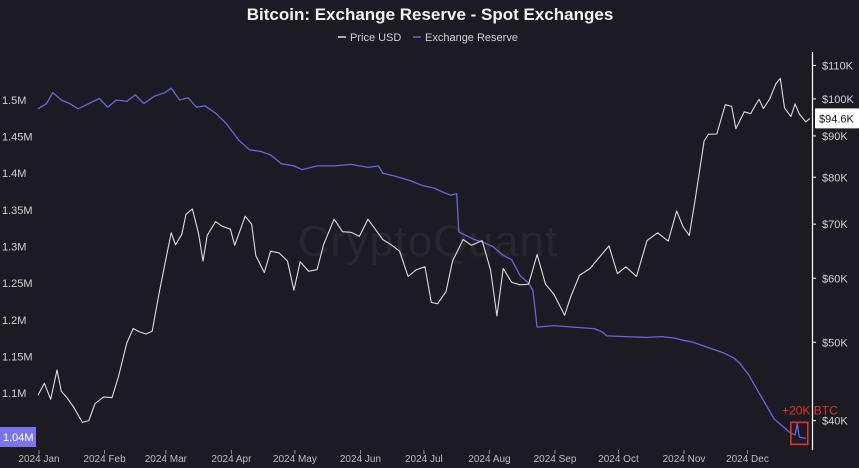 This screenshot has width=859, height=468. I want to click on left-tick-label: 1.35M, so click(17, 211).